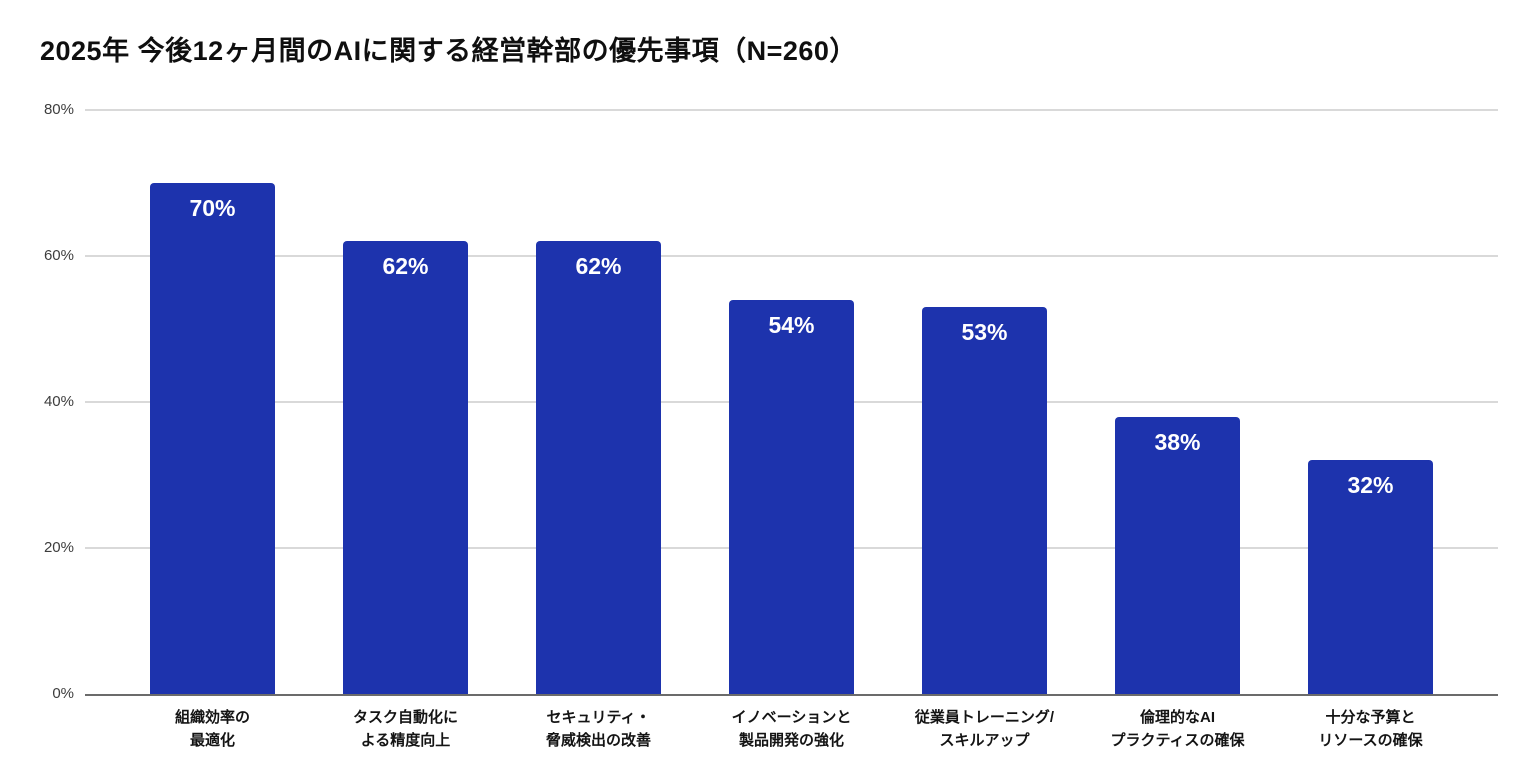 This screenshot has width=1536, height=783. What do you see at coordinates (984, 332) in the screenshot?
I see `bar-value-label: 53%` at bounding box center [984, 332].